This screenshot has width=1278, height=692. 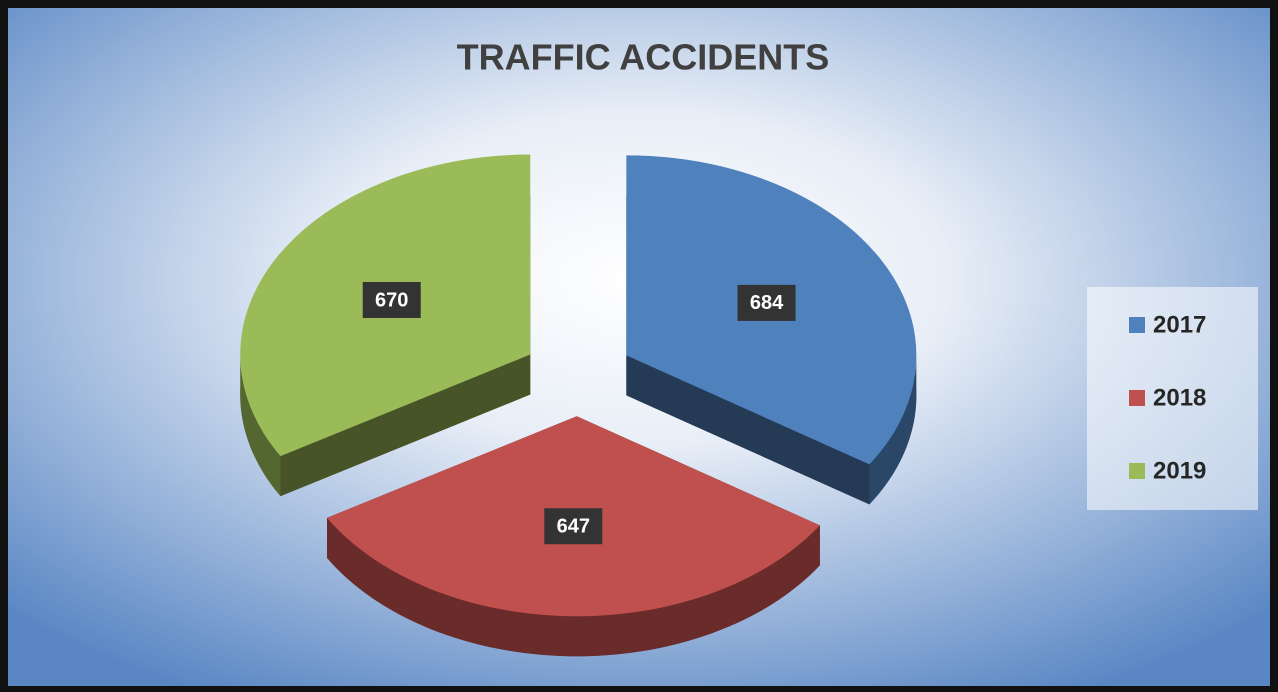 I want to click on legend, so click(x=1172, y=398).